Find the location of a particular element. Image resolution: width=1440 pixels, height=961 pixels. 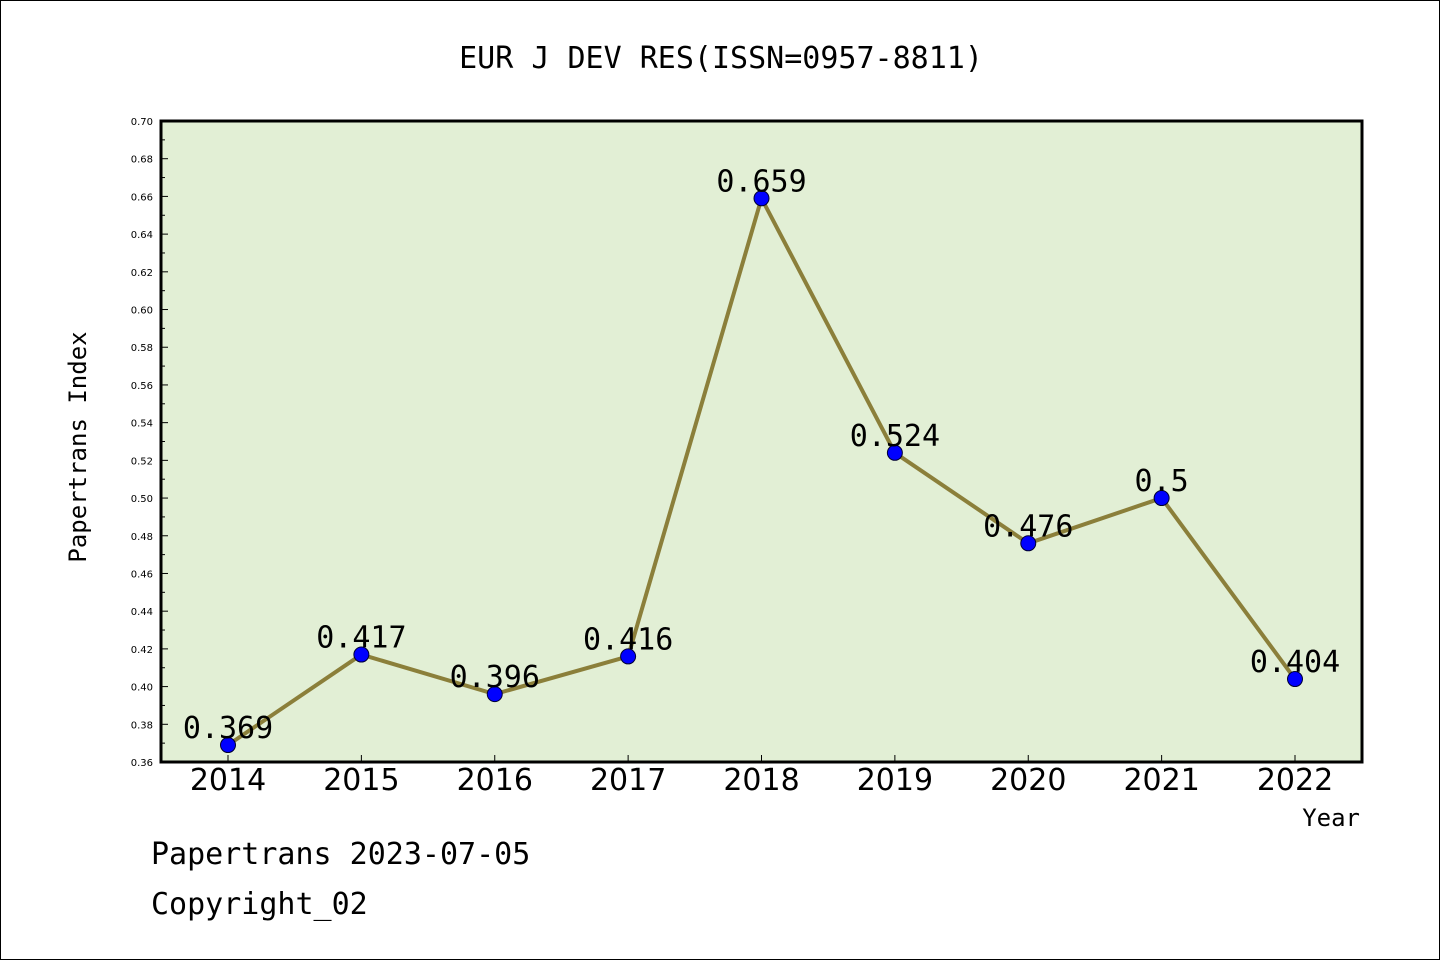

y-tick-label: 0.48 is located at coordinates (142, 537).